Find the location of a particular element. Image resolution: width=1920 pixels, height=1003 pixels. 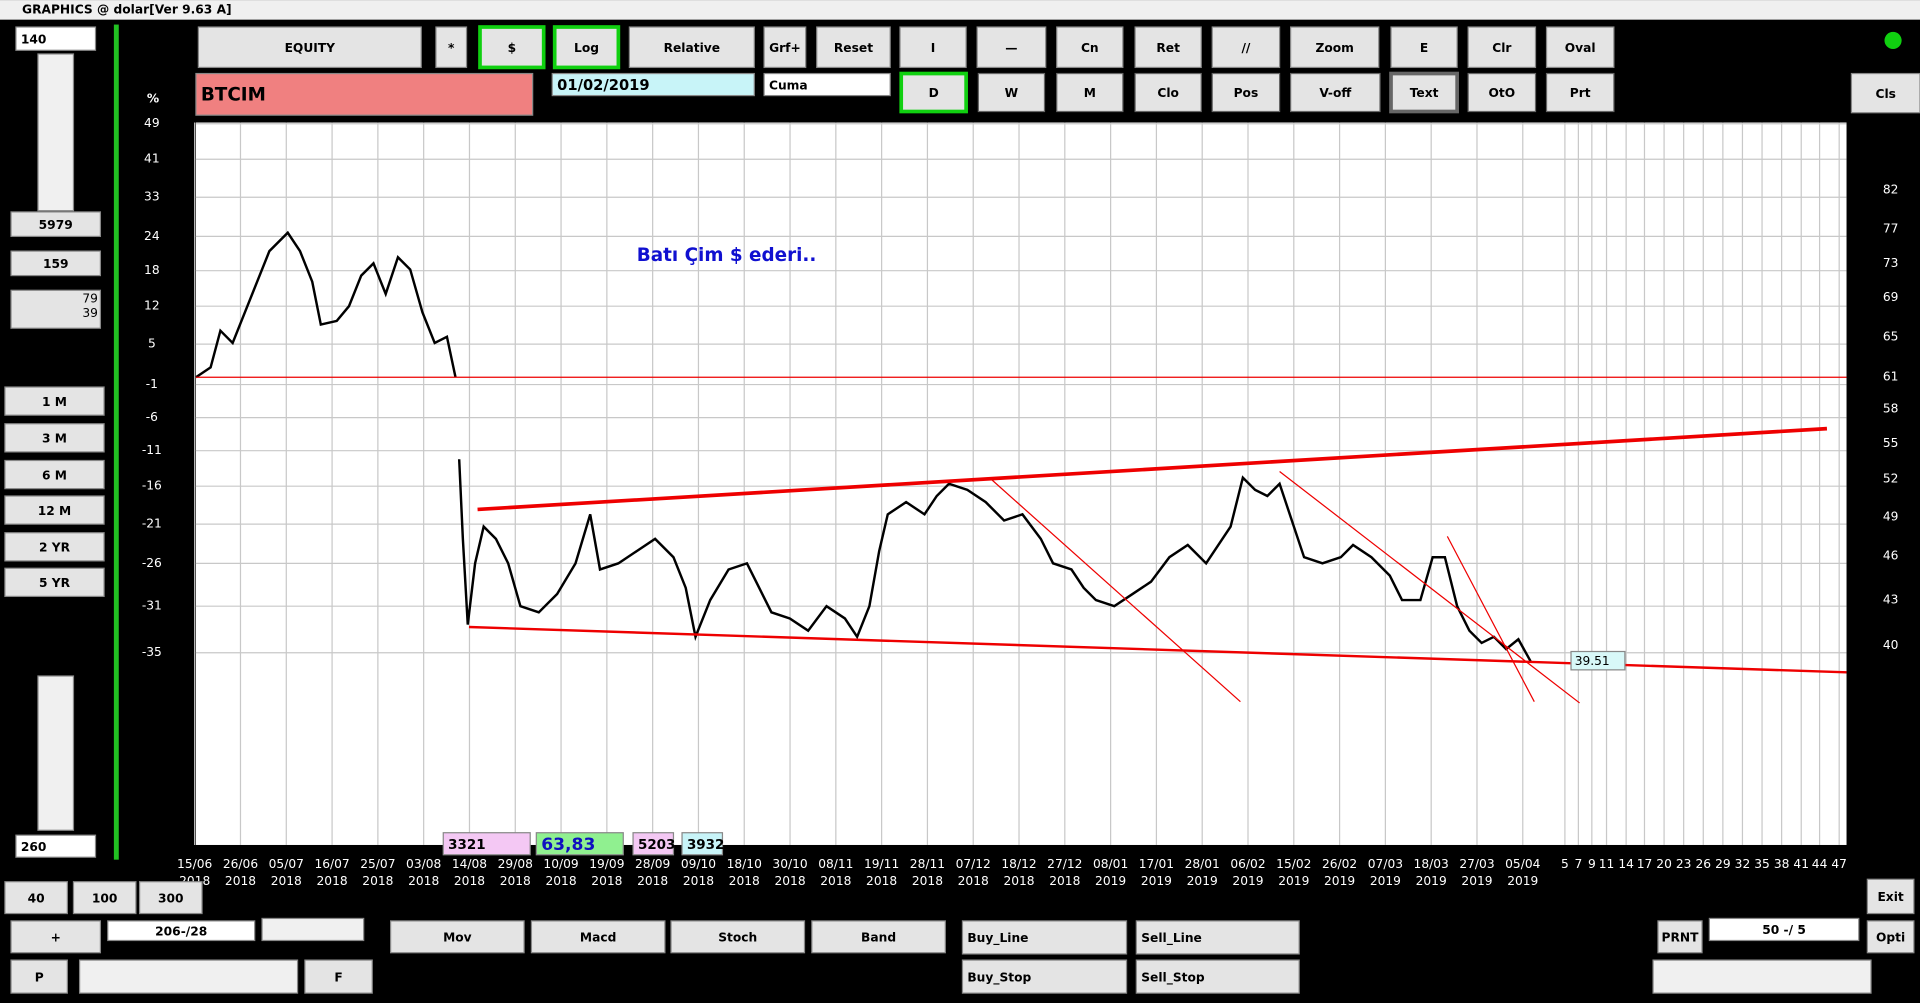

p-button: P is located at coordinates (39, 977).